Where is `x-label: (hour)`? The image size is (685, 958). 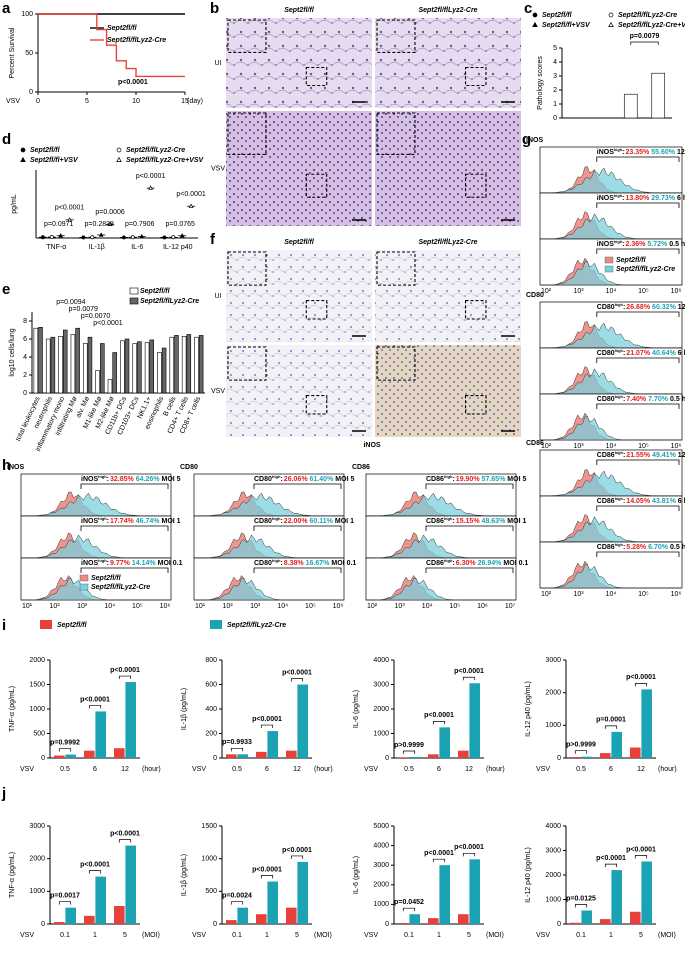 x-label: (hour) is located at coordinates (151, 769).